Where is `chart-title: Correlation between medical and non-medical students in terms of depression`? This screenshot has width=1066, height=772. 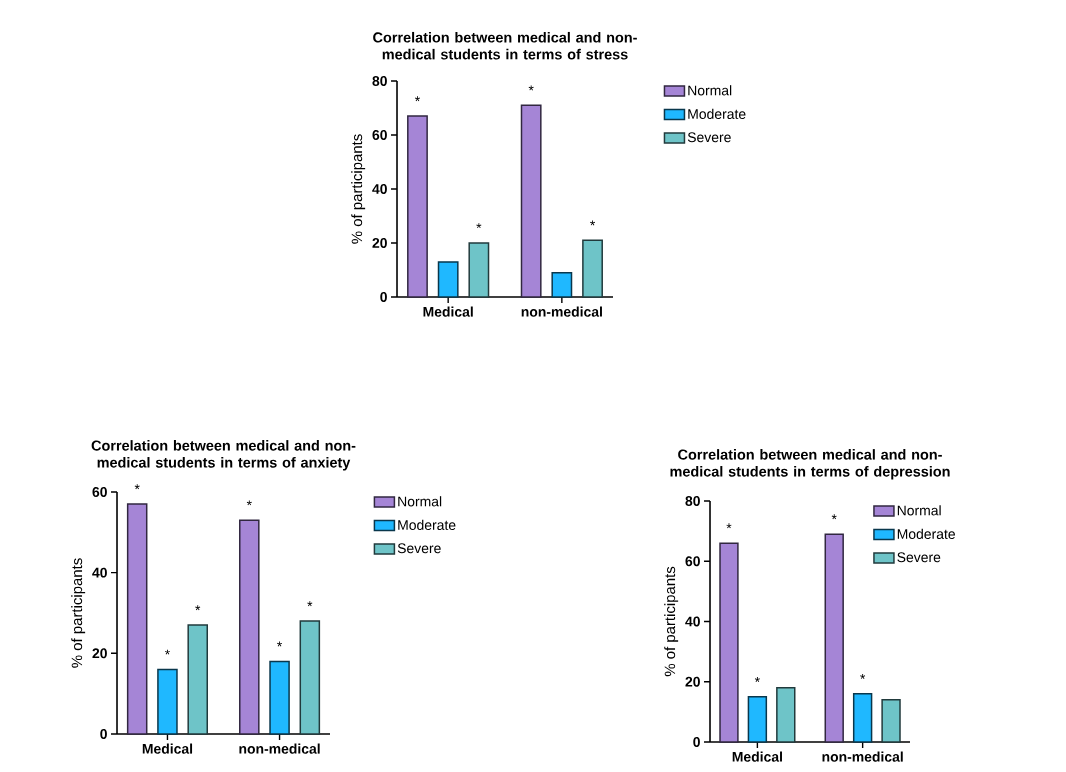 chart-title: Correlation between medical and non-medical students in terms of depression is located at coordinates (810, 464).